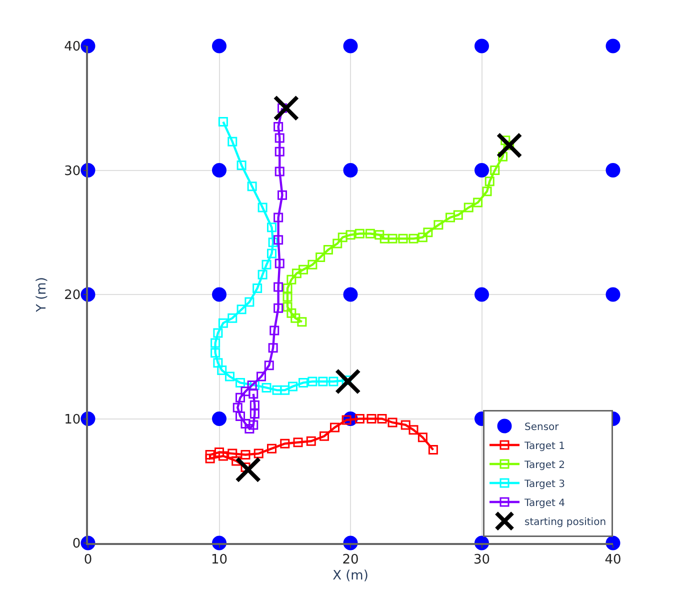 This screenshot has height=611, width=678. I want to click on x-tick-label: 10, so click(219, 560).